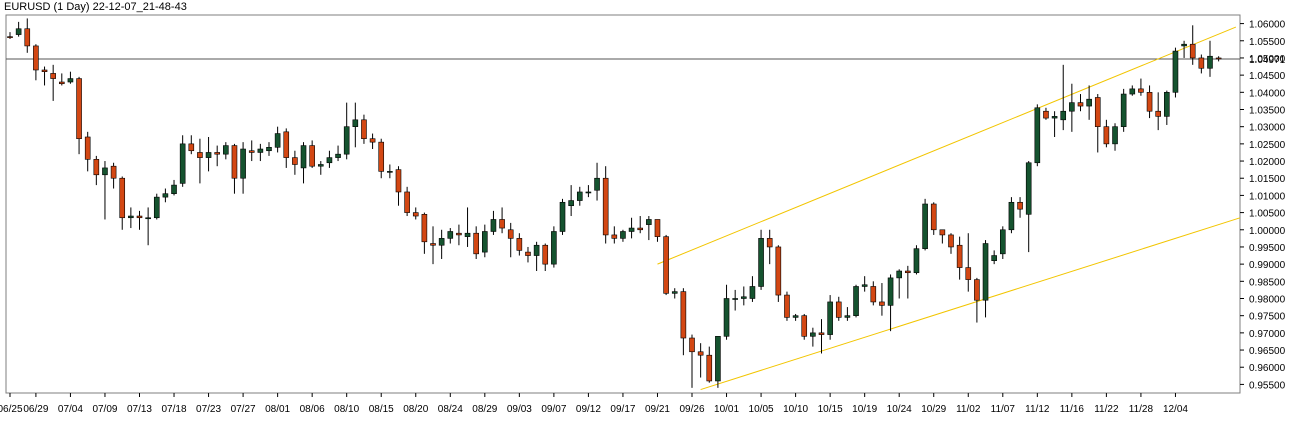  I want to click on y-tick-label: 1.00000, so click(1267, 231).